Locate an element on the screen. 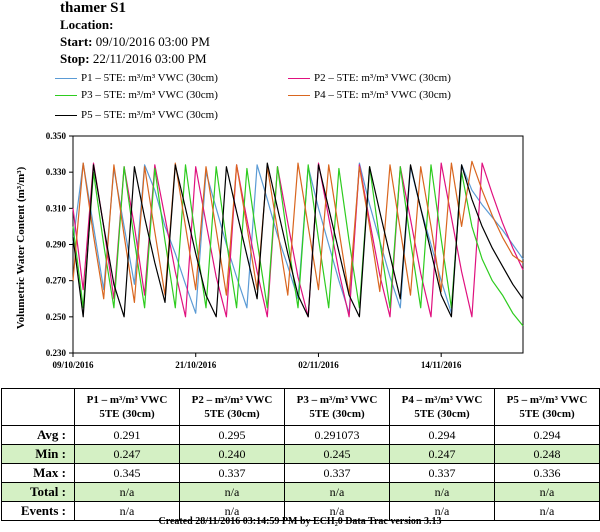 The height and width of the screenshot is (532, 600). stop-value: 22/11/2016 03:00 PM is located at coordinates (149, 58).